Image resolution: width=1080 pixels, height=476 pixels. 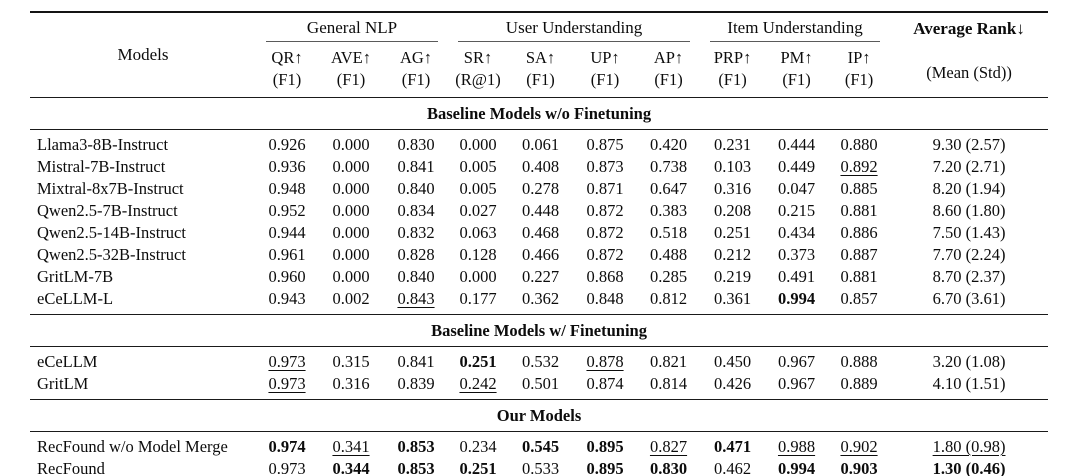 I want to click on metric-value: 0.738, so click(x=668, y=166).